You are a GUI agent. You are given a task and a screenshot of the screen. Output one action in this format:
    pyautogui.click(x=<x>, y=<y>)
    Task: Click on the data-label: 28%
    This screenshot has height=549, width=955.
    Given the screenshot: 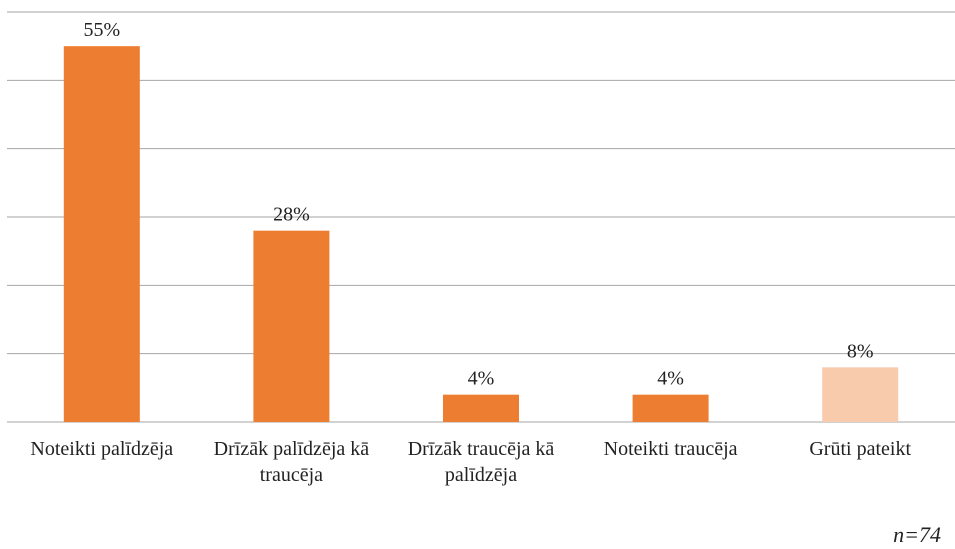 What is the action you would take?
    pyautogui.click(x=291, y=215)
    